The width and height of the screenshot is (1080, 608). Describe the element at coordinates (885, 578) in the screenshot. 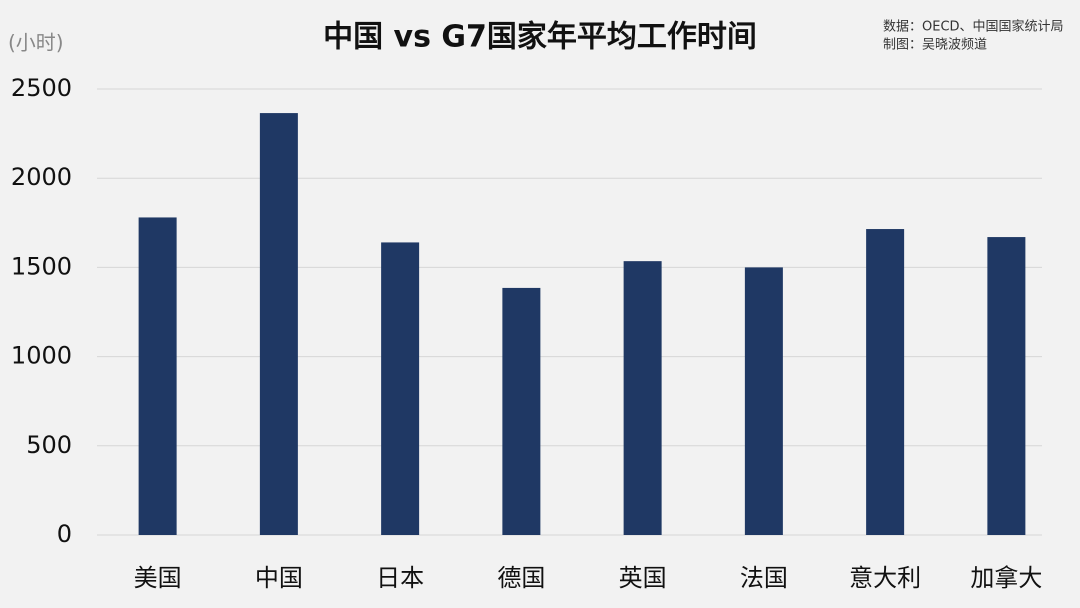

I see `x-tick-label: 意大利` at that location.